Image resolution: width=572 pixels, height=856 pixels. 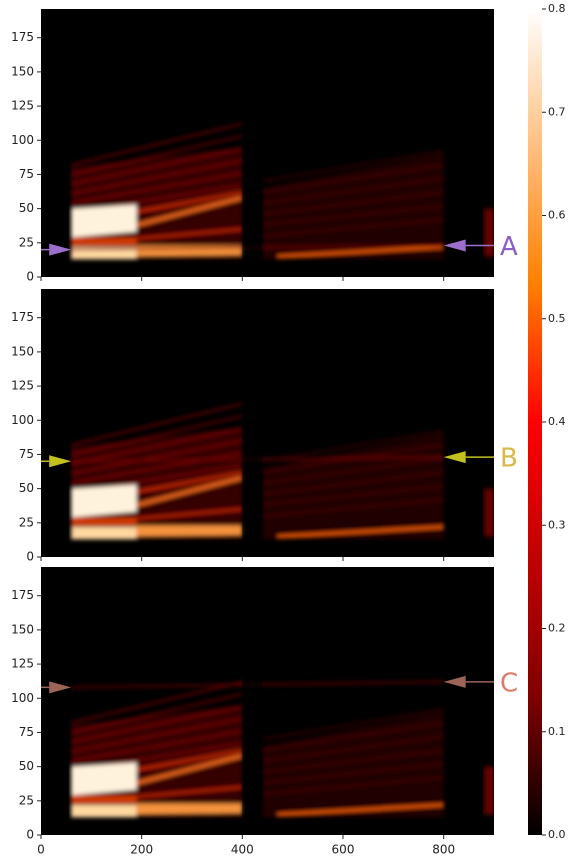 I want to click on y-tick-label: 125, so click(x=22, y=386).